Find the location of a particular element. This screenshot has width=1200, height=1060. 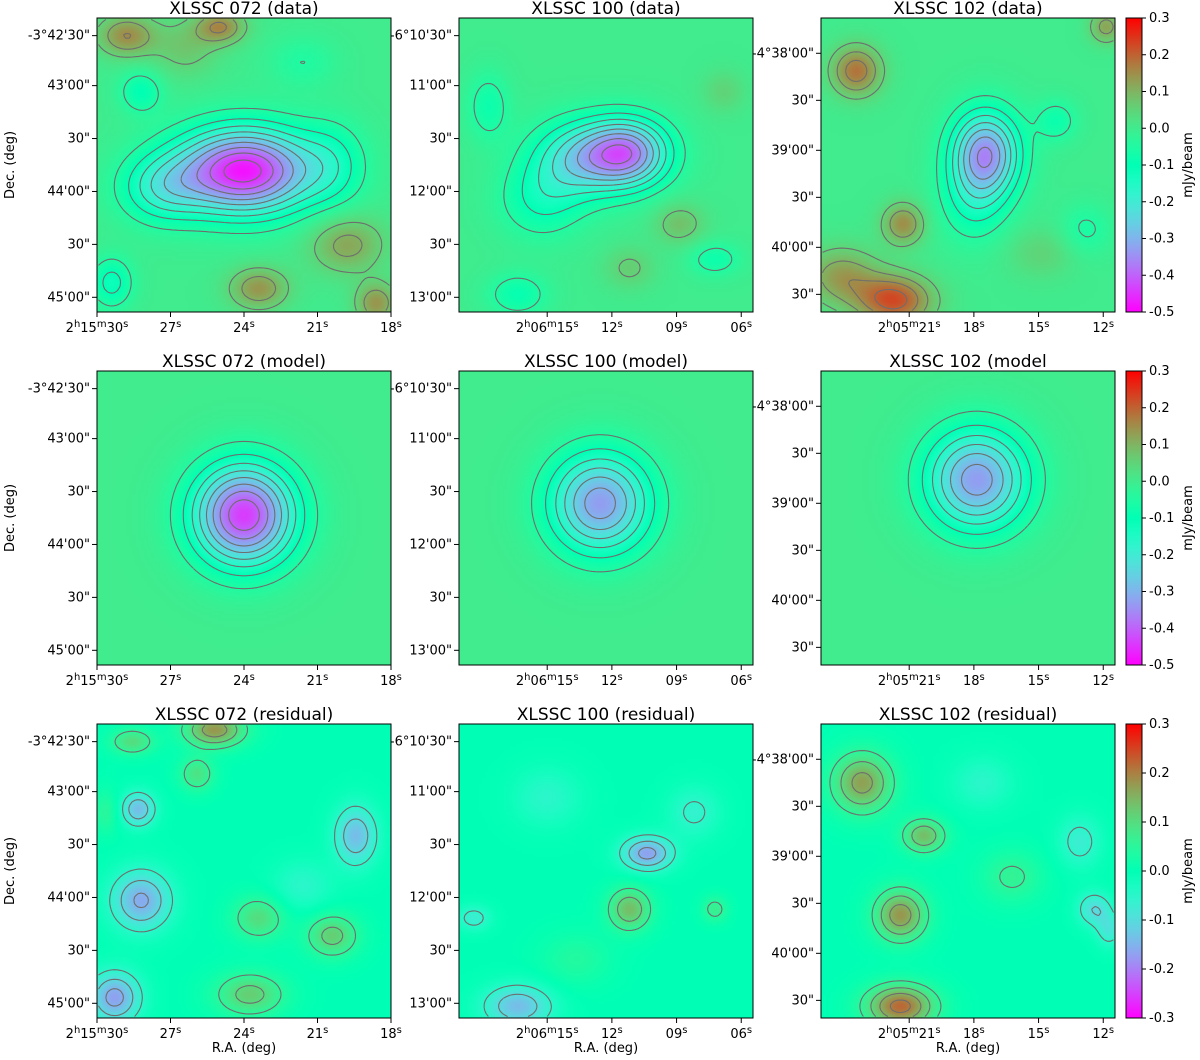

y-tick-label: 44'00" is located at coordinates (68, 897).